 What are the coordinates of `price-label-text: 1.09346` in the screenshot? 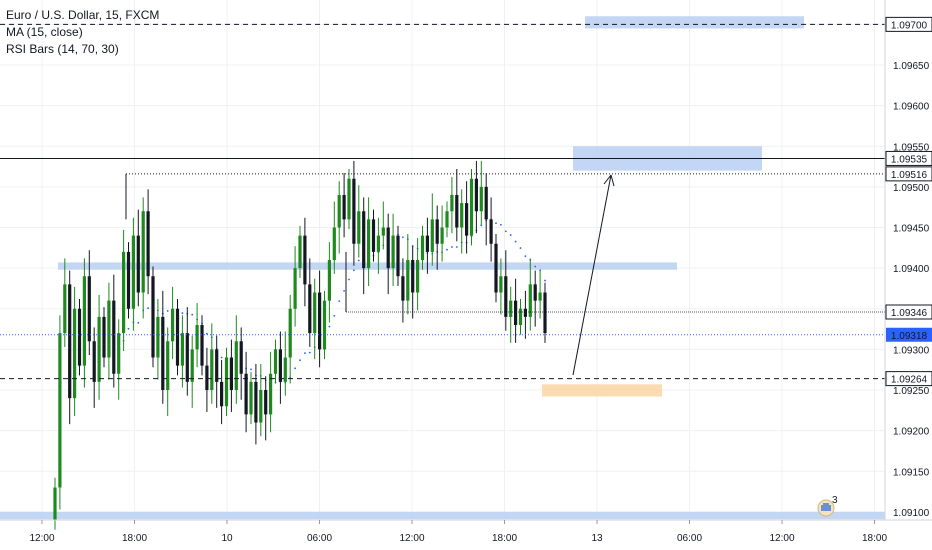 It's located at (909, 313).